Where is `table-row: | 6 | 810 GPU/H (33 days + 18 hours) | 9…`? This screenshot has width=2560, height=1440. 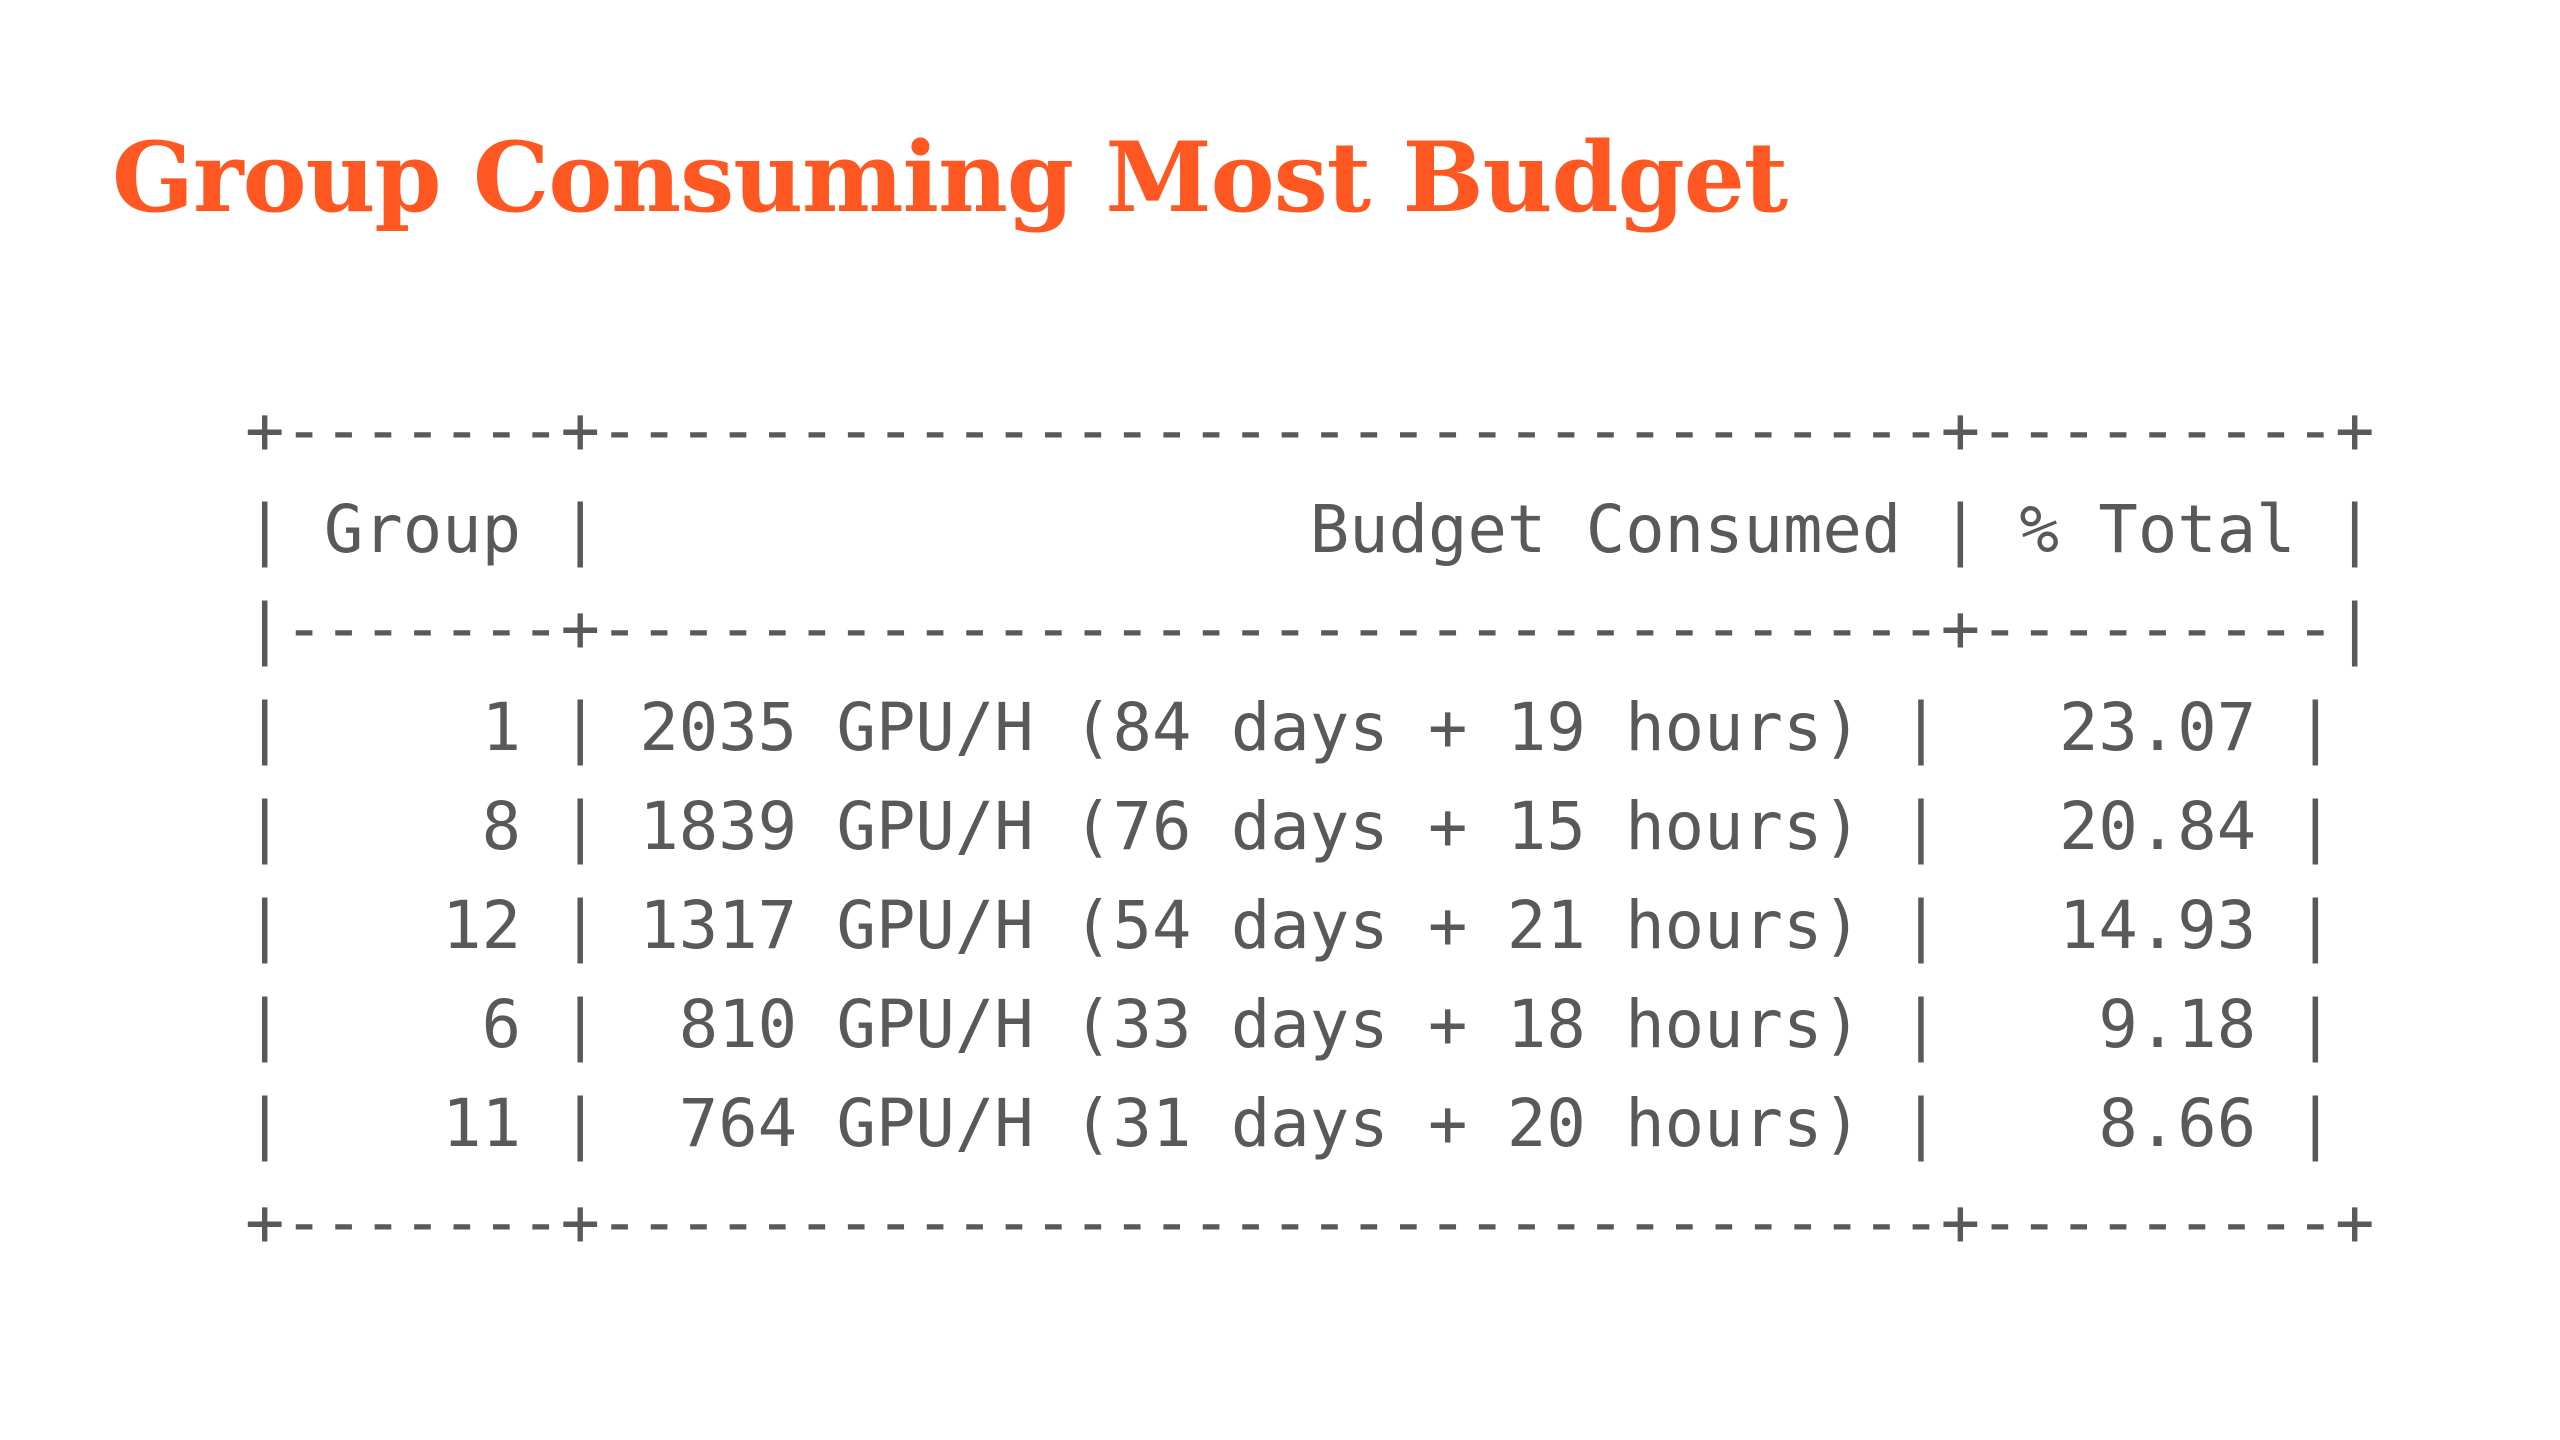
table-row: | 6 | 810 GPU/H (33 days + 18 hours) | 9… is located at coordinates (1290, 1025).